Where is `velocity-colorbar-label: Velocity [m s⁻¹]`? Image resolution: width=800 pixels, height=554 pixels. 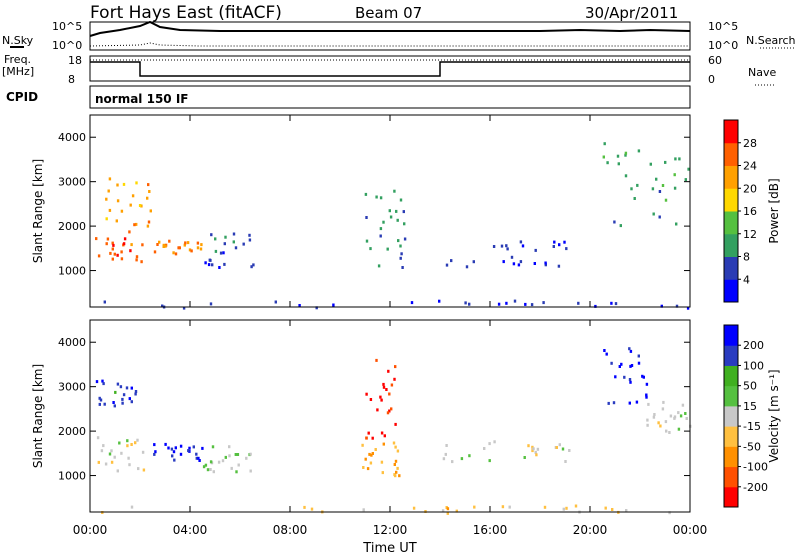
velocity-colorbar-label: Velocity [m s⁻¹] is located at coordinates (774, 415).